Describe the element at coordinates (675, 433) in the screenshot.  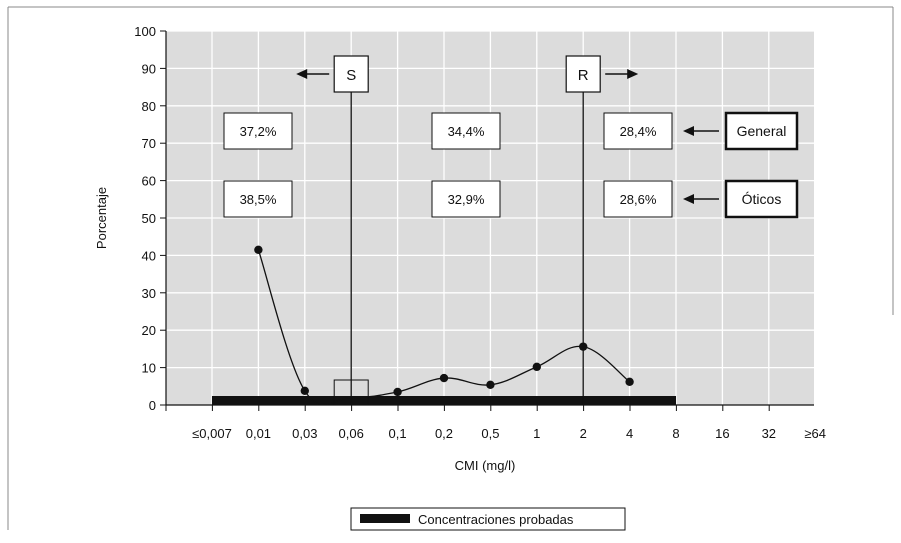
I see `x-tick-label: 8` at that location.